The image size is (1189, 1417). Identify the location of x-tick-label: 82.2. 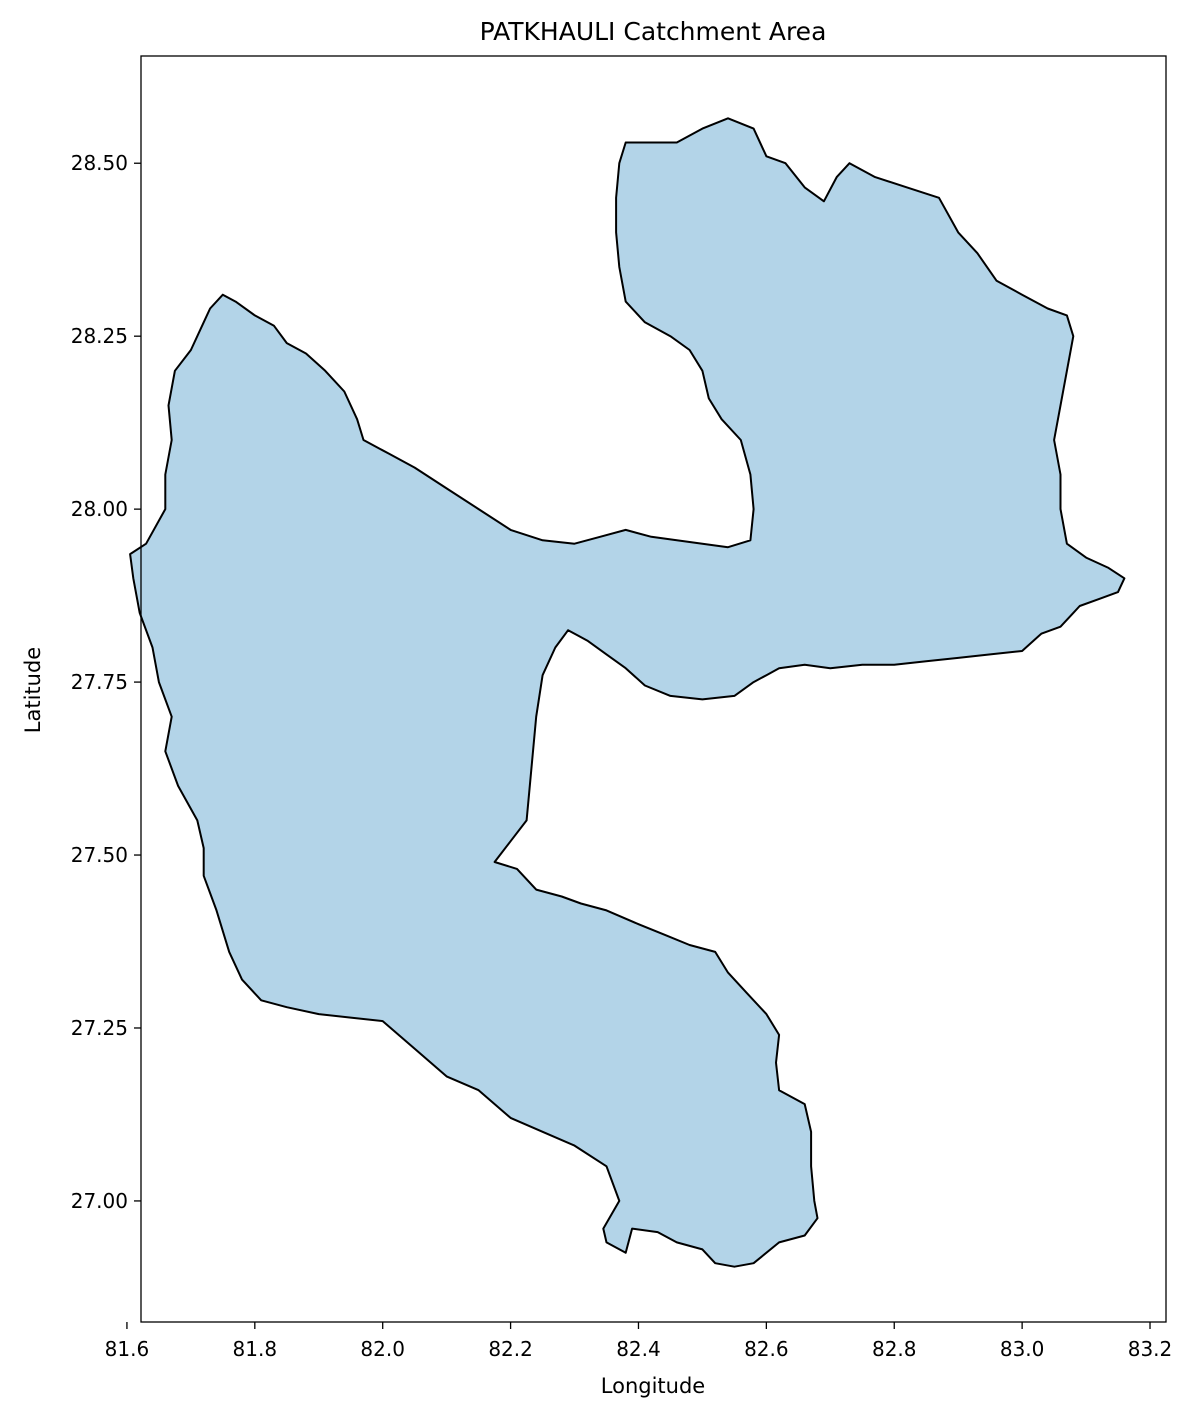
(510, 1349).